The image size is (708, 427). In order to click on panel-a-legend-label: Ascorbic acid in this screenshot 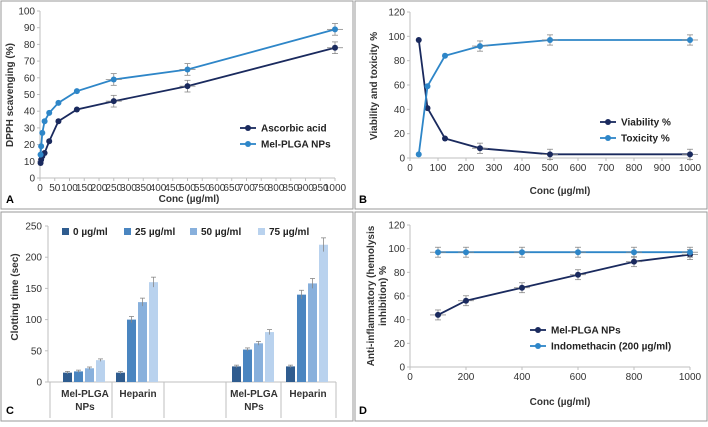, I will do `click(294, 129)`.